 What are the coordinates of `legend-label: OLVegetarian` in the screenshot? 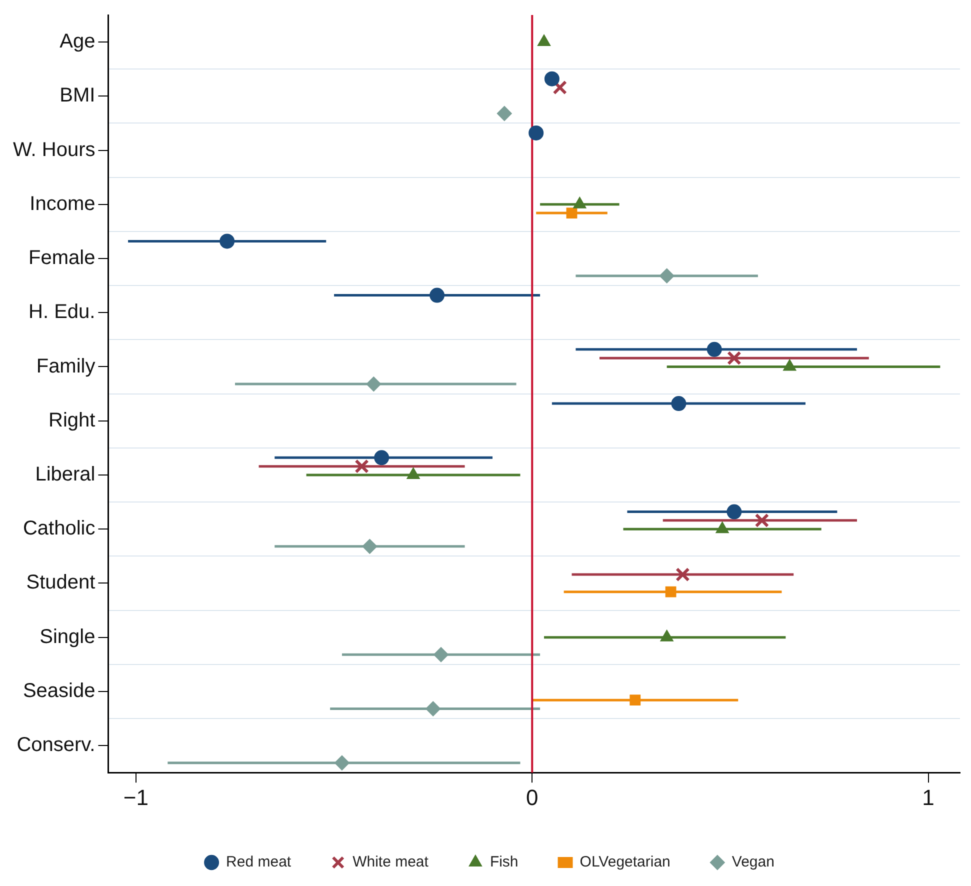 It's located at (625, 862).